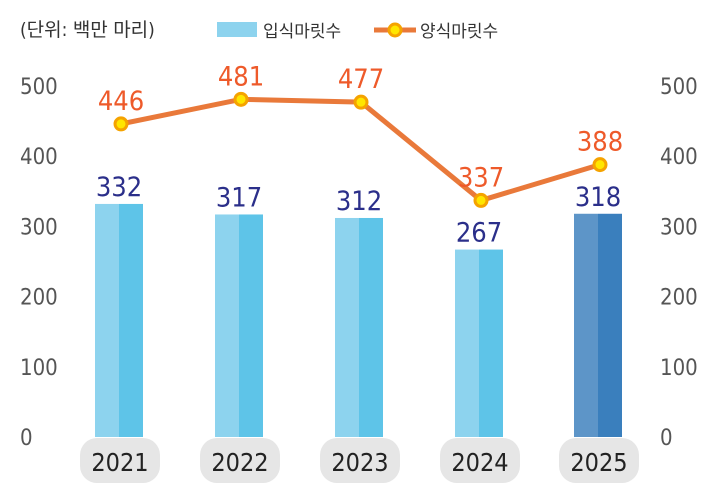 The image size is (720, 495). Describe the element at coordinates (87, 30) in the screenshot. I see `unit-label: (단위: 백만 마리)` at that location.